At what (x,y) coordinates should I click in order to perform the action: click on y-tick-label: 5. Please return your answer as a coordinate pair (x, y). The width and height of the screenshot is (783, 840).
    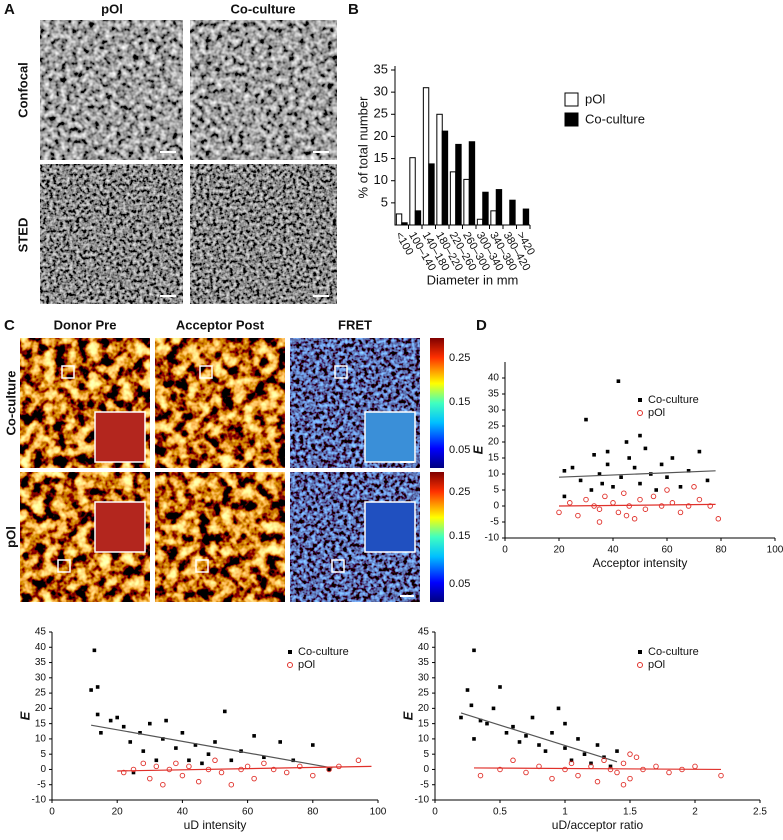
    Looking at the image, I should click on (384, 201).